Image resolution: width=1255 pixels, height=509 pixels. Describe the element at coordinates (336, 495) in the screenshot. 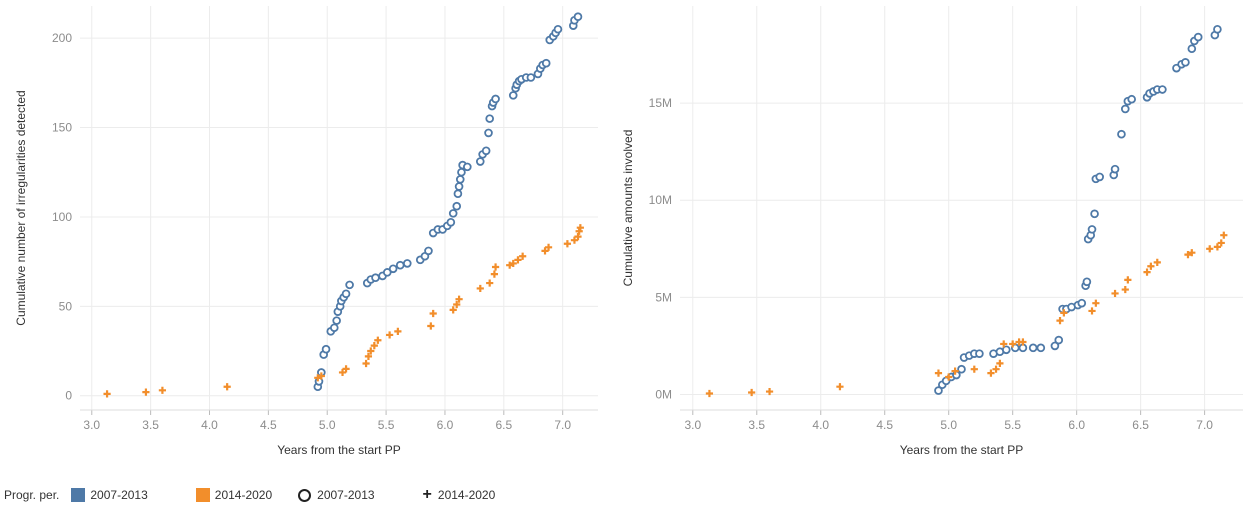

I see `legend-item-shape-circle: 2007-2013` at that location.